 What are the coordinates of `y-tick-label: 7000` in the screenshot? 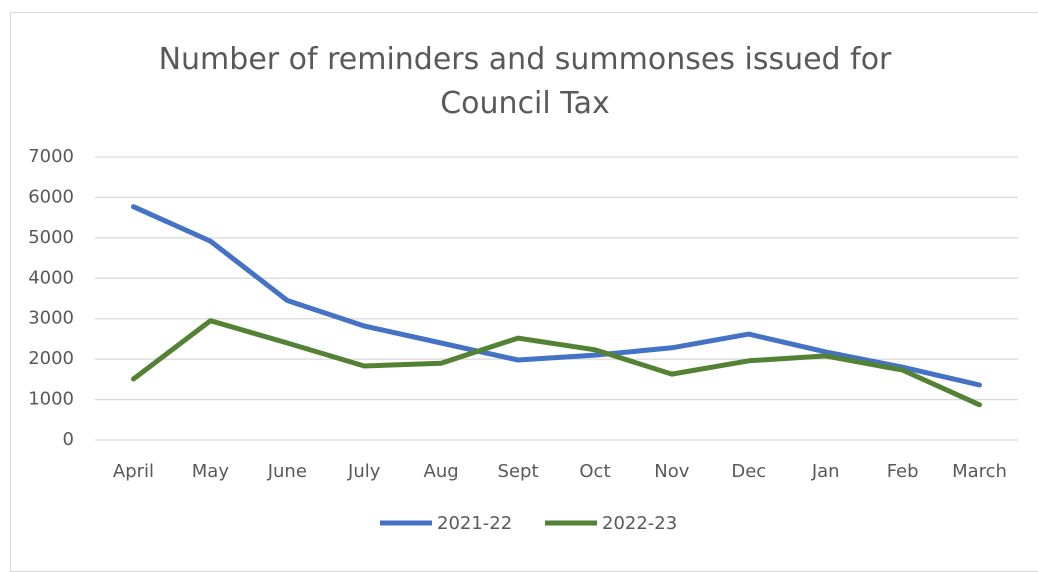 It's located at (51, 156).